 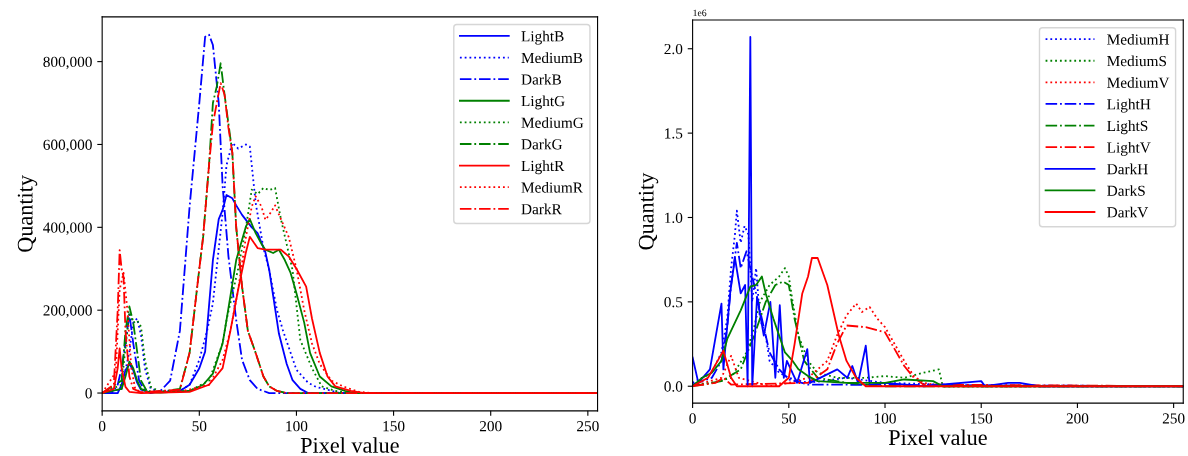 I want to click on legend-label: DarkB, so click(x=541, y=79).